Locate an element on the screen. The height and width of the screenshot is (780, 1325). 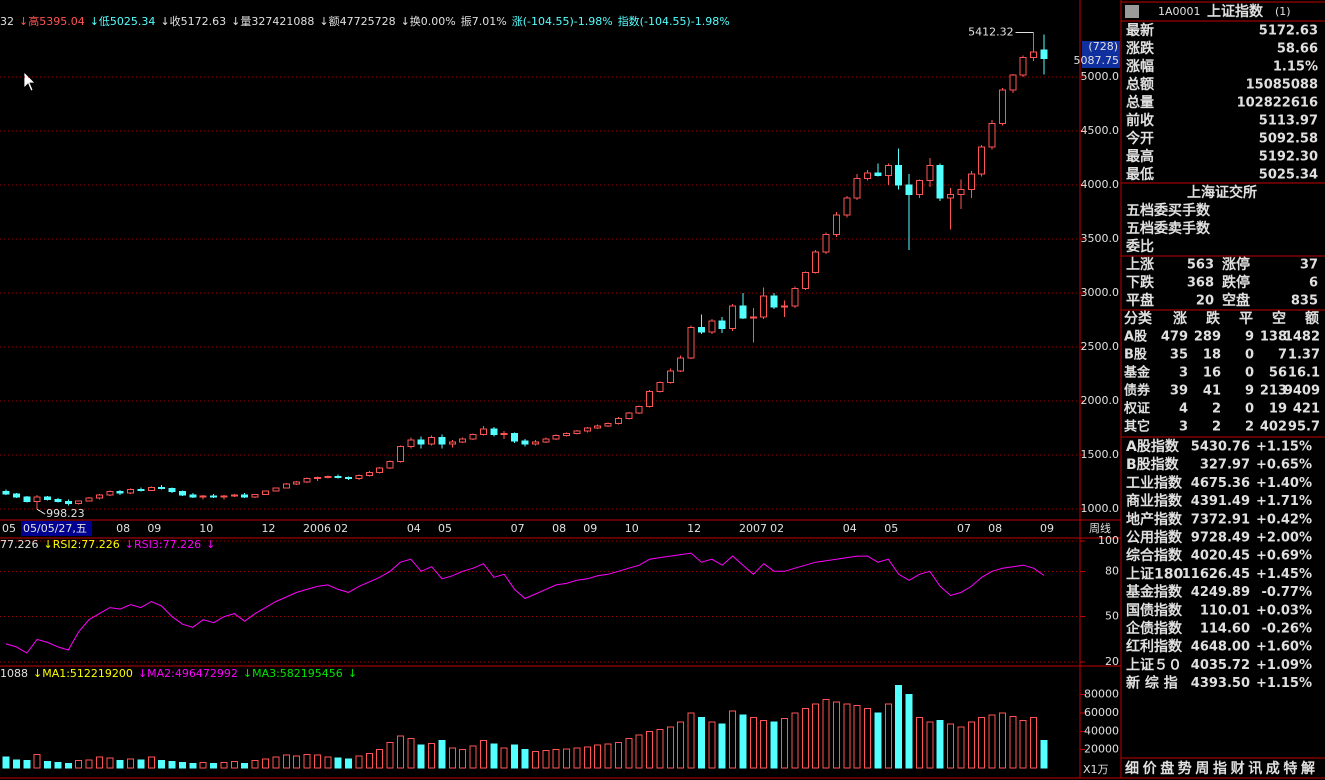
y-tick-label: 4500.0 is located at coordinates (1100, 130).